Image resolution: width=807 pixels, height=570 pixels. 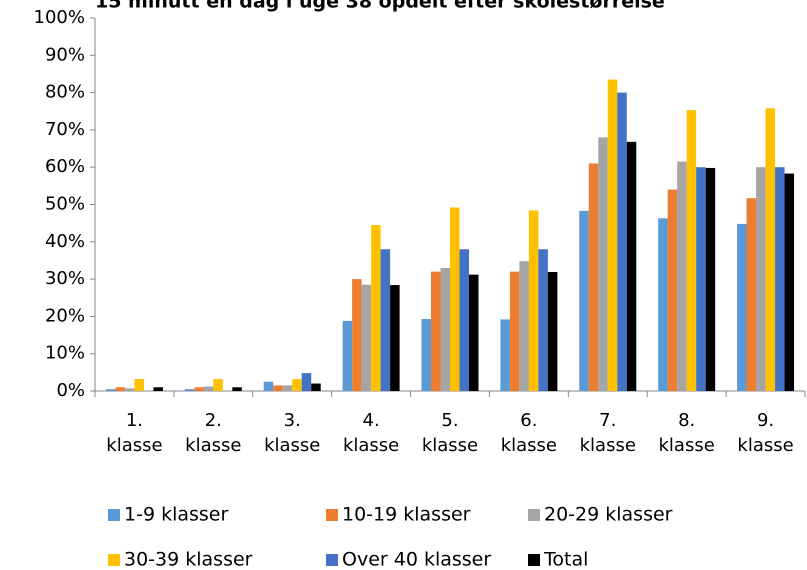 What do you see at coordinates (65, 353) in the screenshot?
I see `y-tick-label: 10%` at bounding box center [65, 353].